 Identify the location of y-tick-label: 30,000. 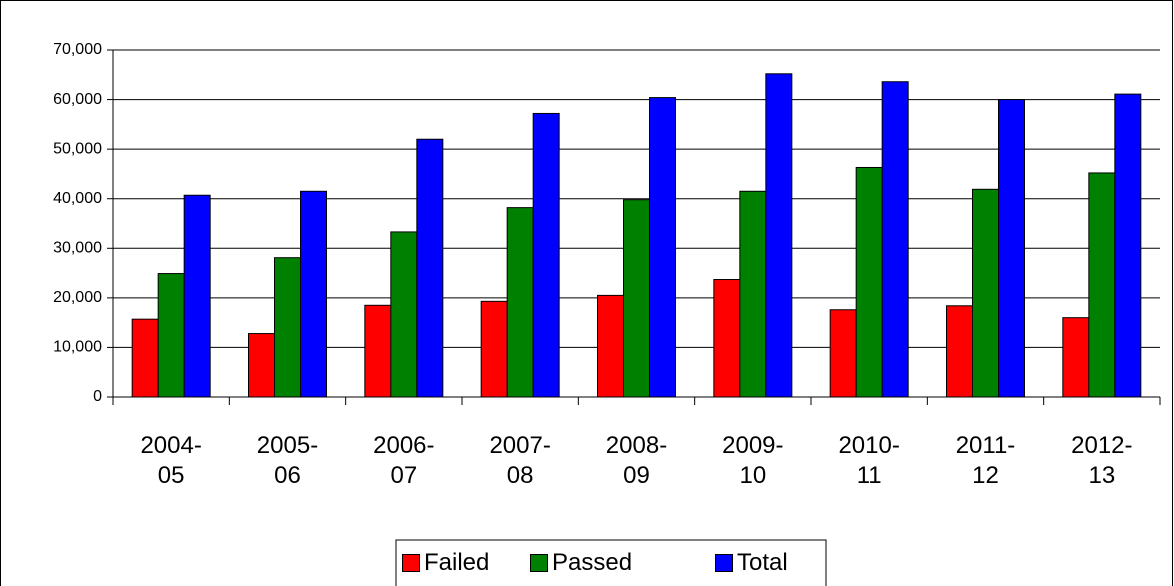
(77, 248).